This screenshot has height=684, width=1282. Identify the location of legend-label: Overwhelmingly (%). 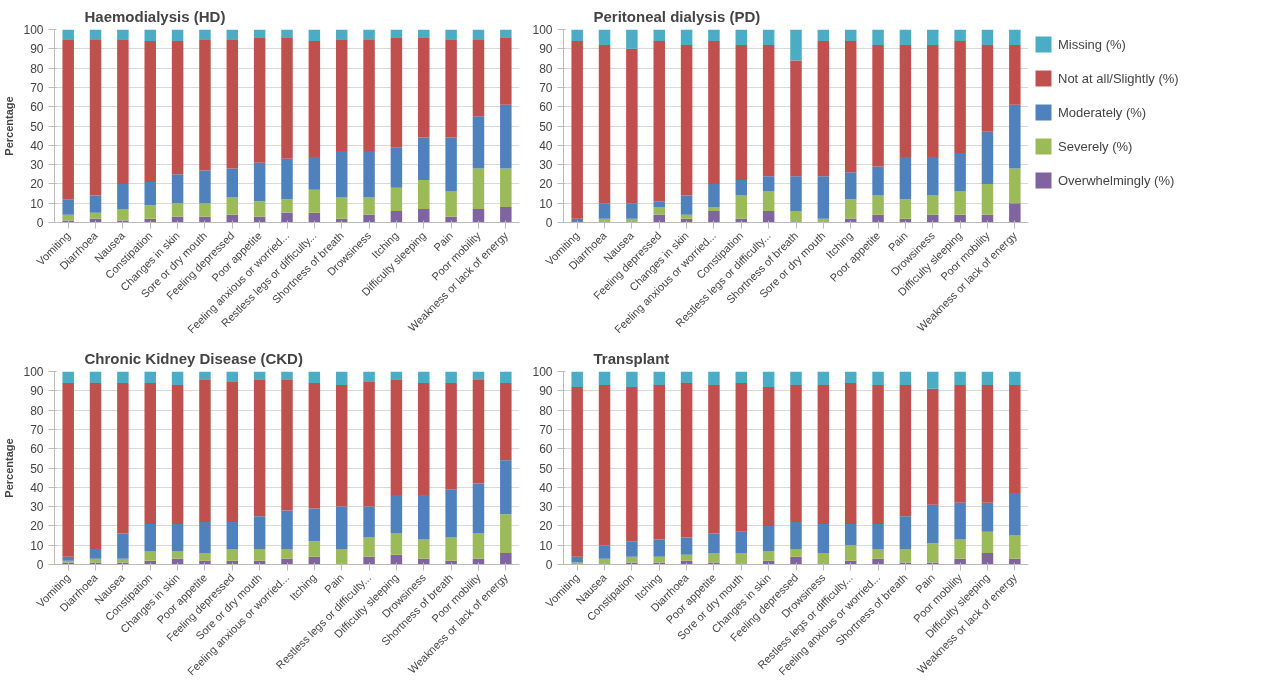
(1116, 180).